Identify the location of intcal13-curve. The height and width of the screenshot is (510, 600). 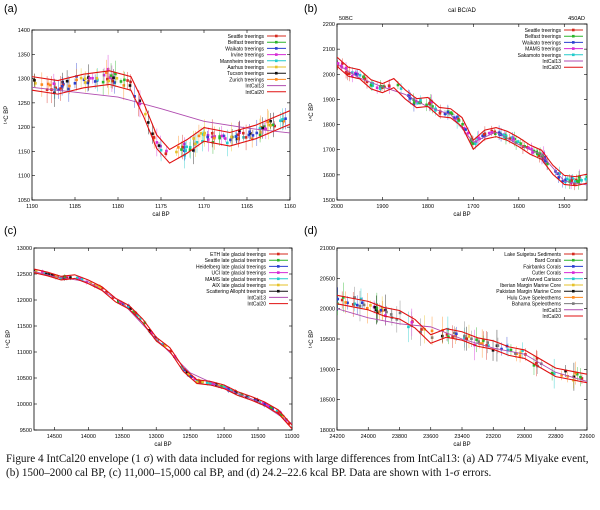
(462, 124).